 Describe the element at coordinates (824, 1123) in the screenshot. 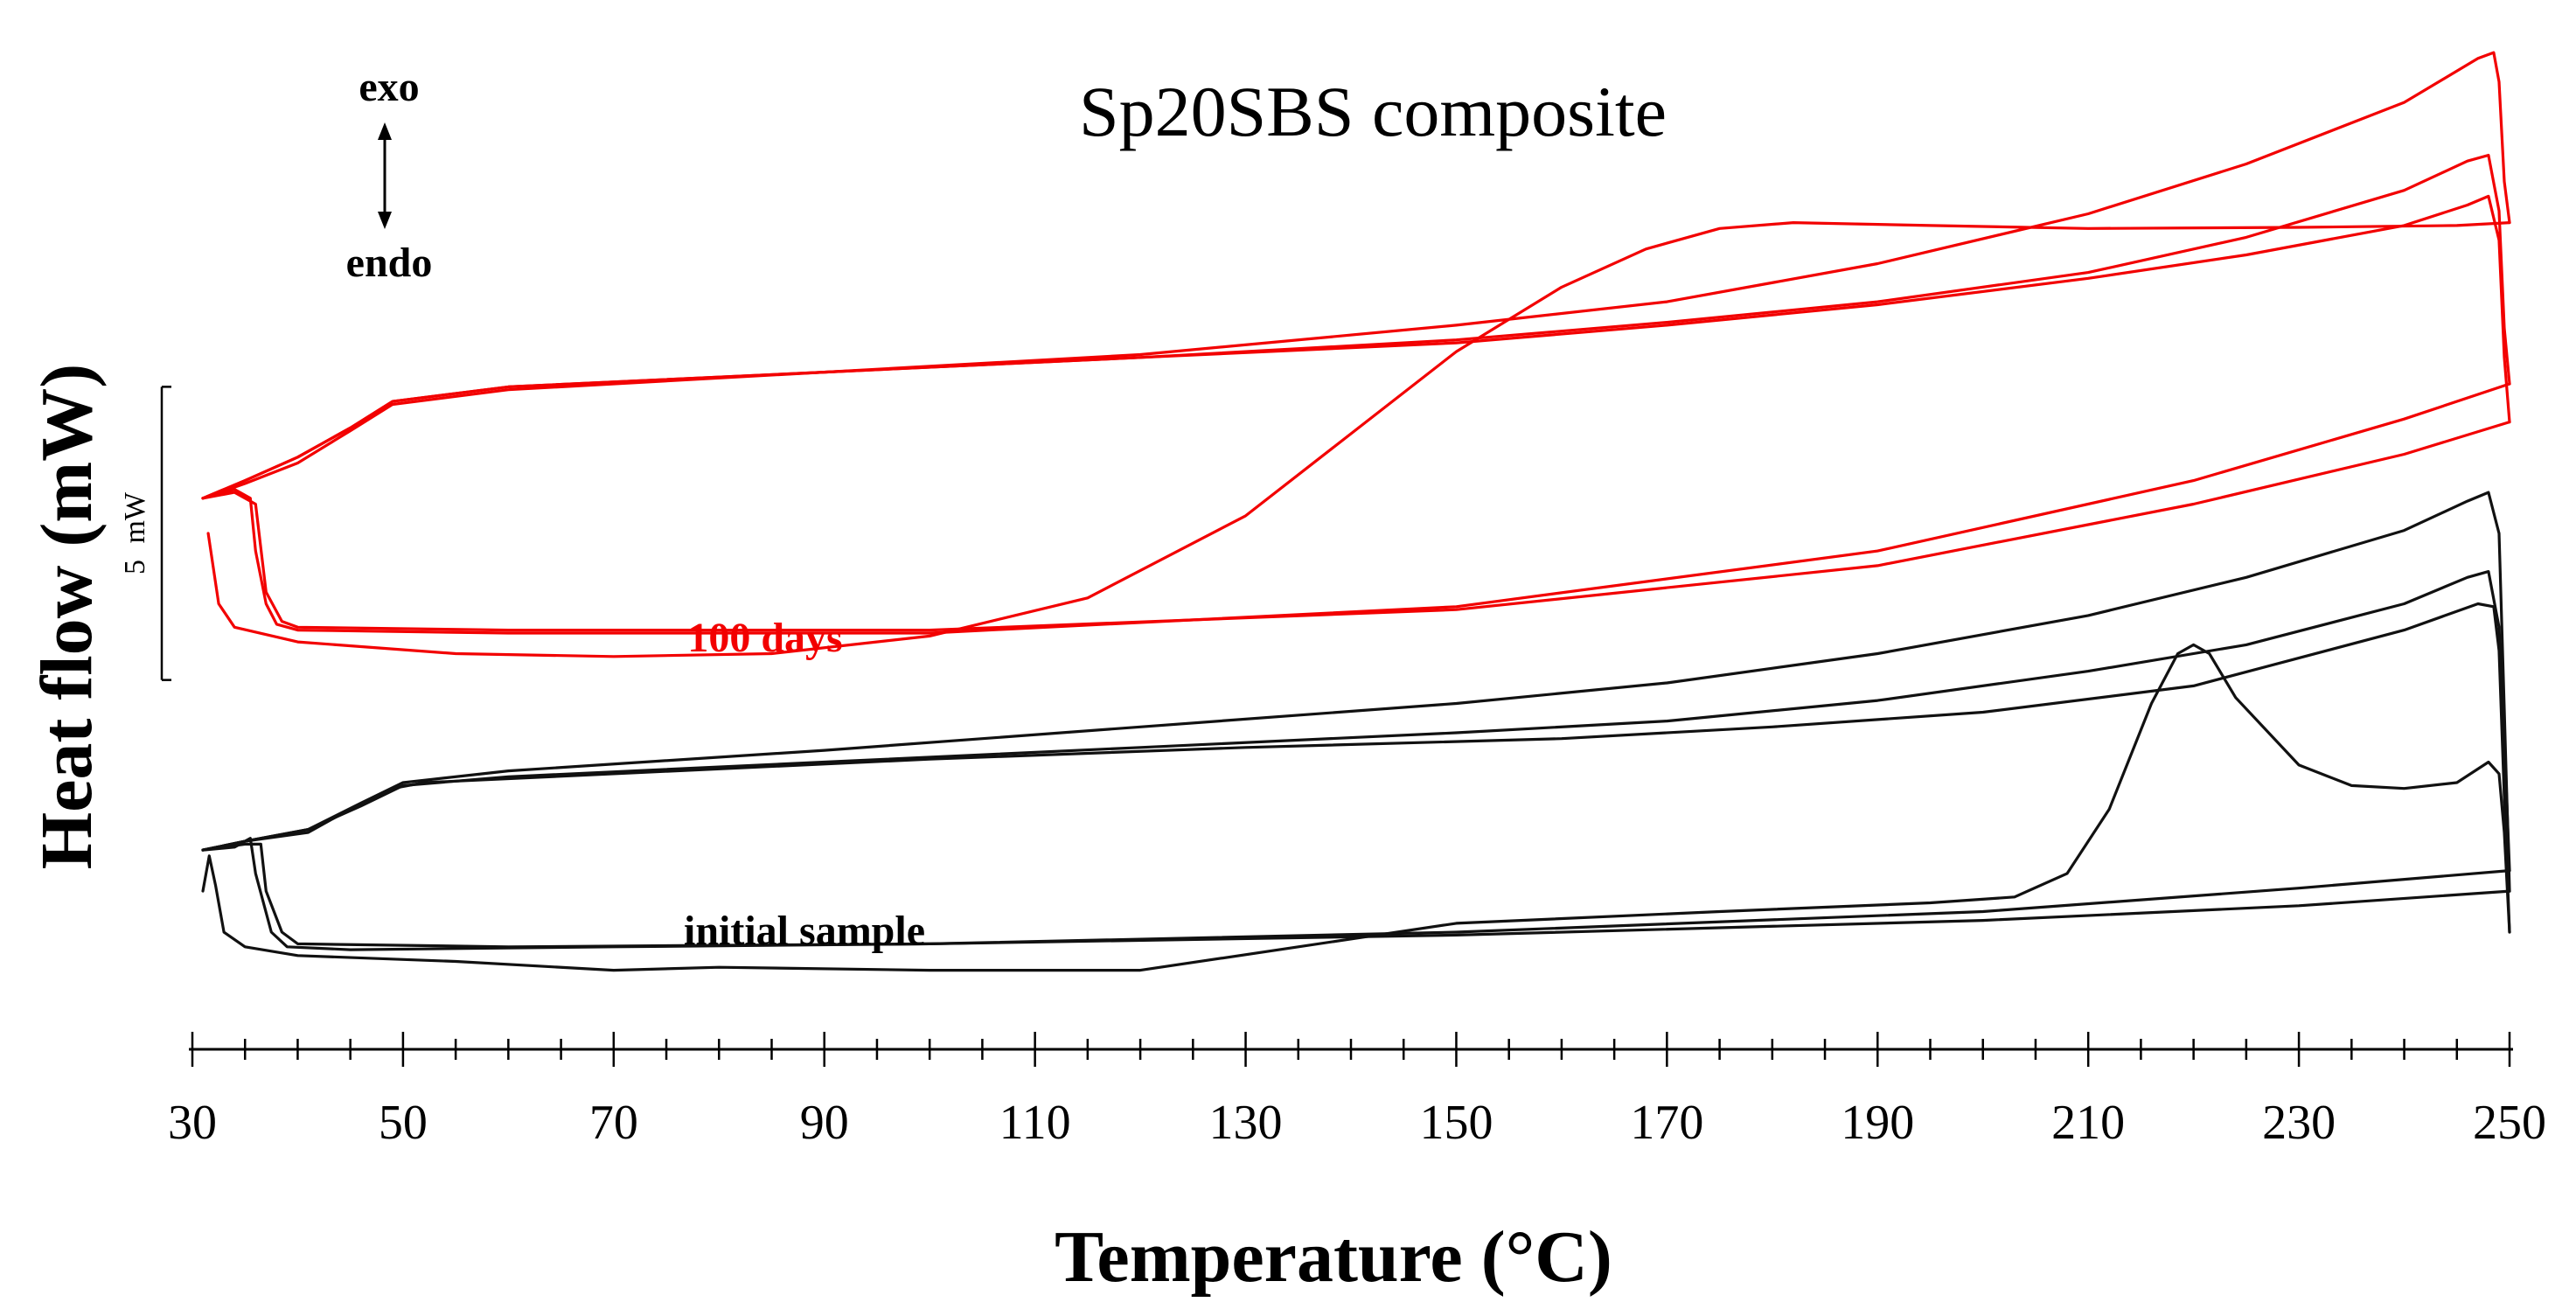

I see `x-tick-label: 90` at that location.